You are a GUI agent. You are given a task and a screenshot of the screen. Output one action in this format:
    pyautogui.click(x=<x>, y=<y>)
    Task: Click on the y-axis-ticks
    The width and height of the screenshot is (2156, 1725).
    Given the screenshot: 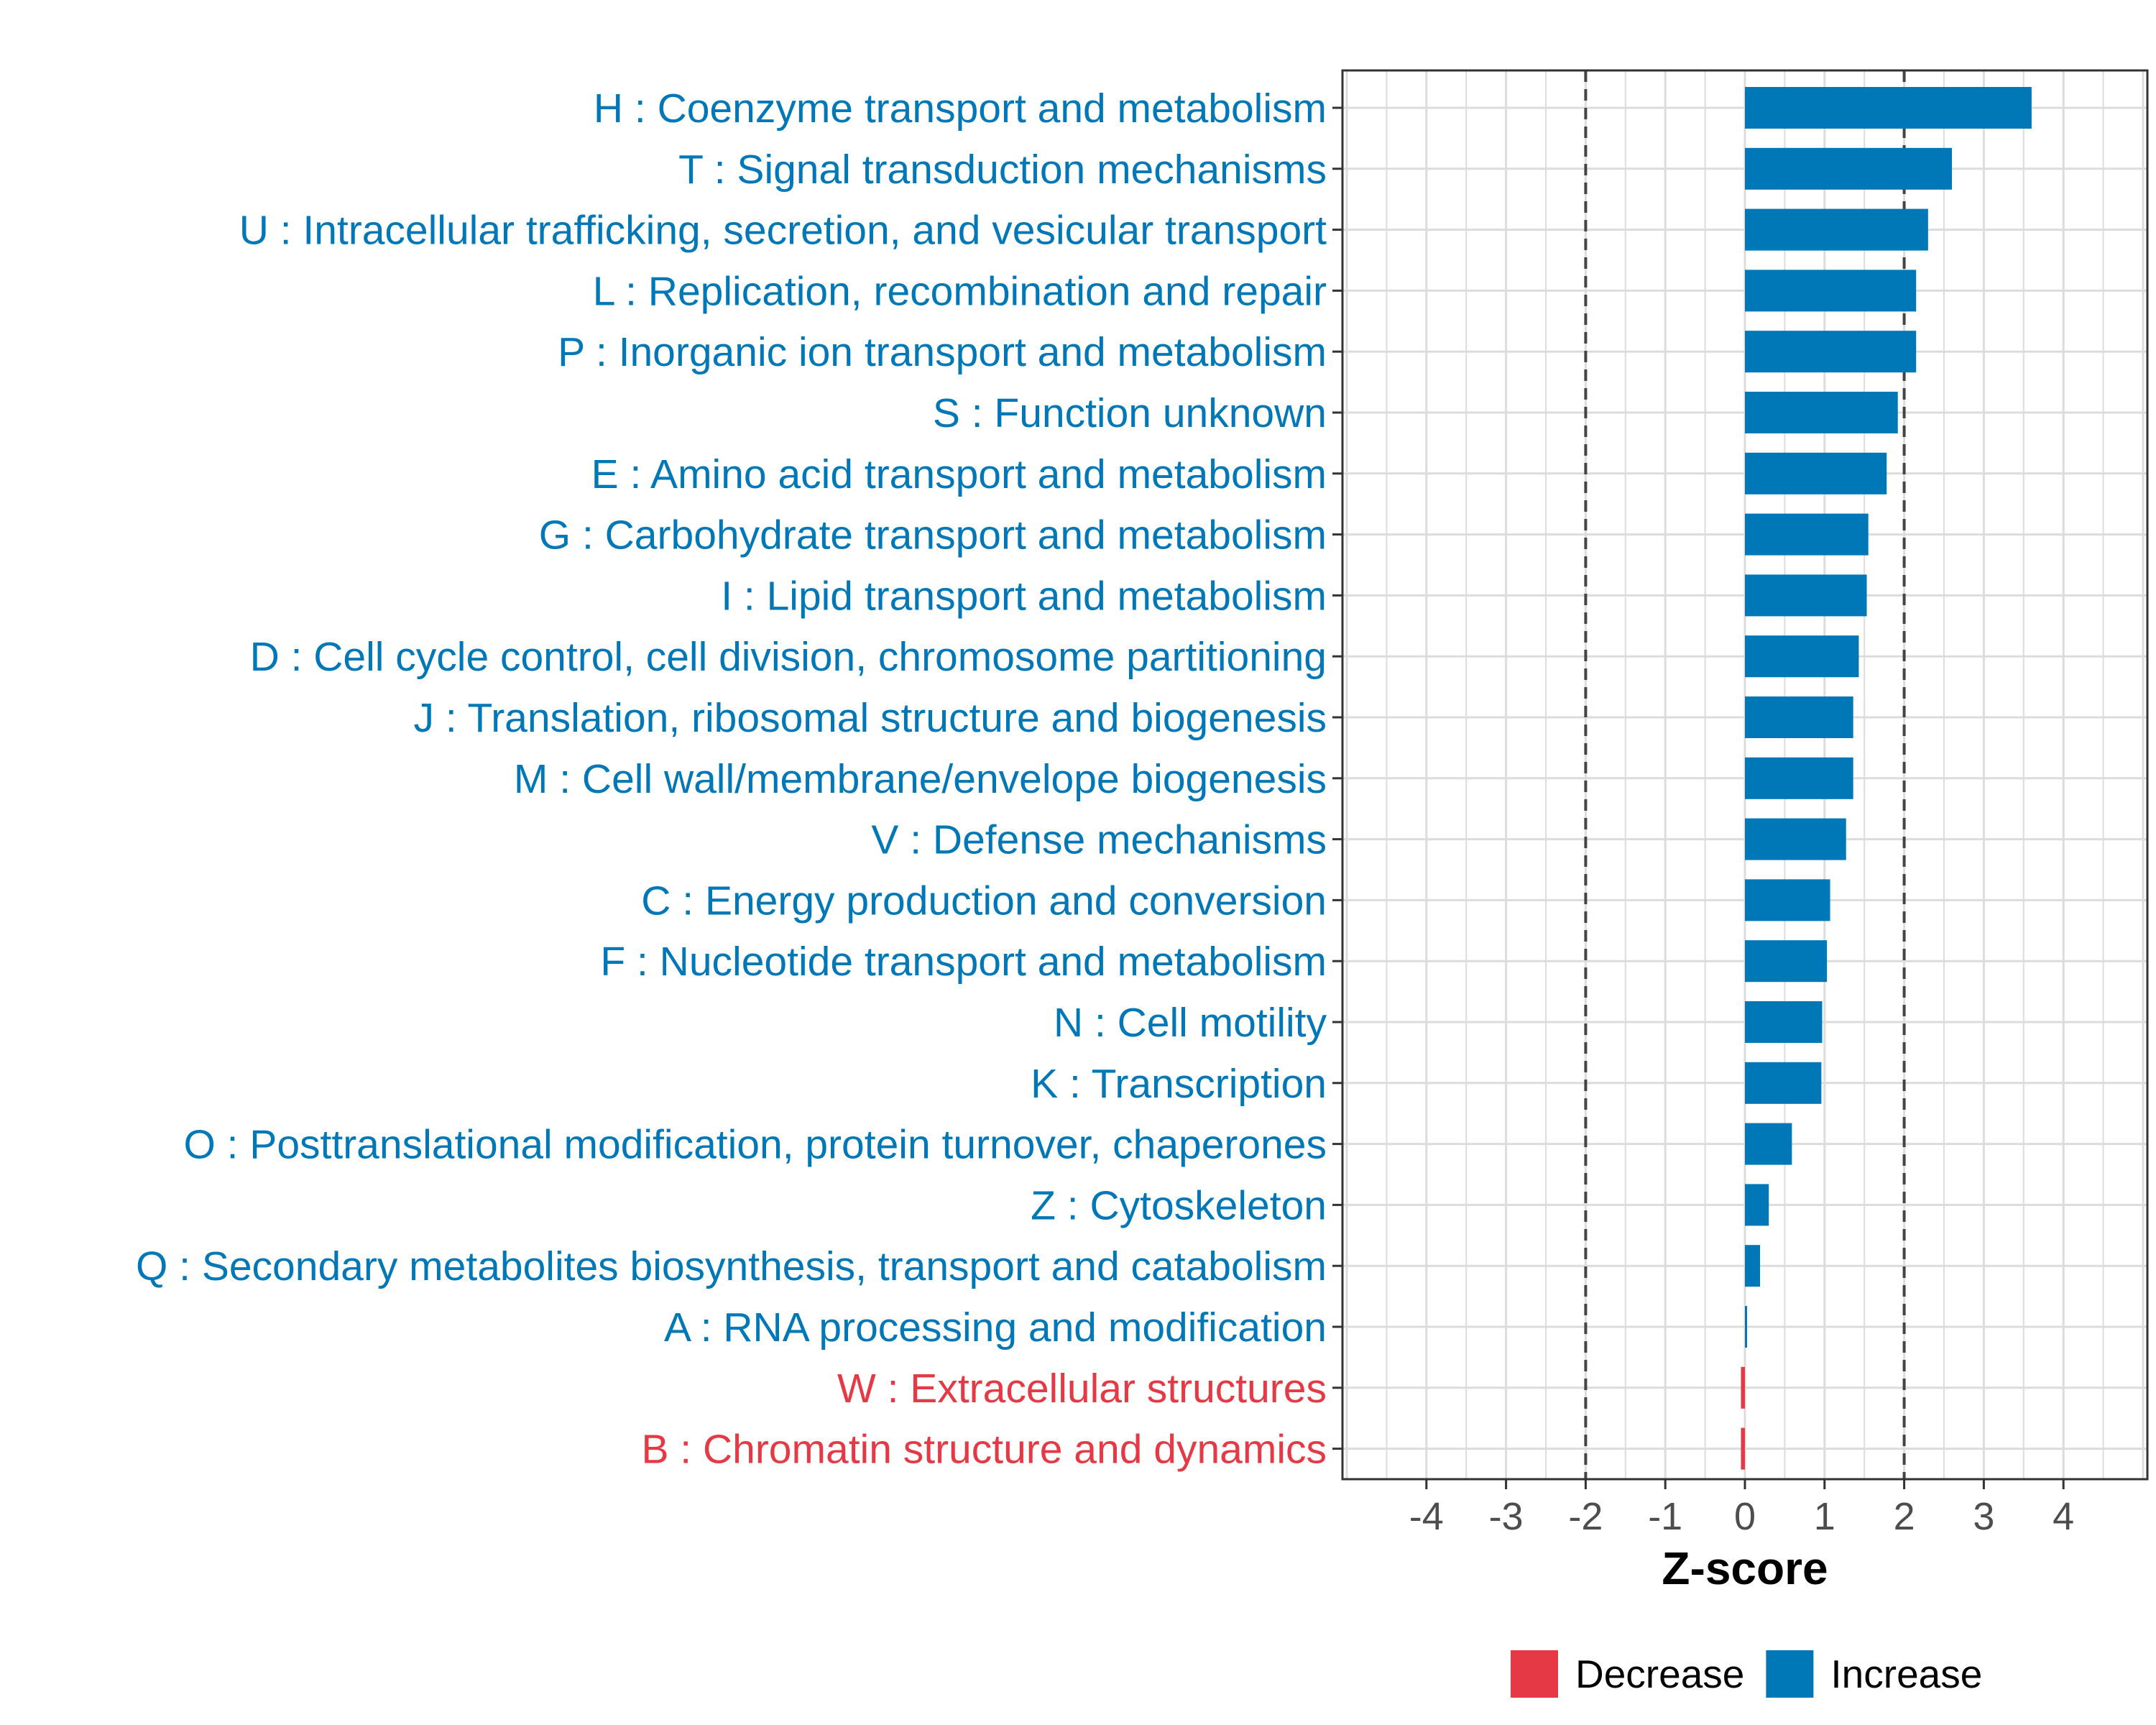 What is the action you would take?
    pyautogui.click(x=1337, y=778)
    